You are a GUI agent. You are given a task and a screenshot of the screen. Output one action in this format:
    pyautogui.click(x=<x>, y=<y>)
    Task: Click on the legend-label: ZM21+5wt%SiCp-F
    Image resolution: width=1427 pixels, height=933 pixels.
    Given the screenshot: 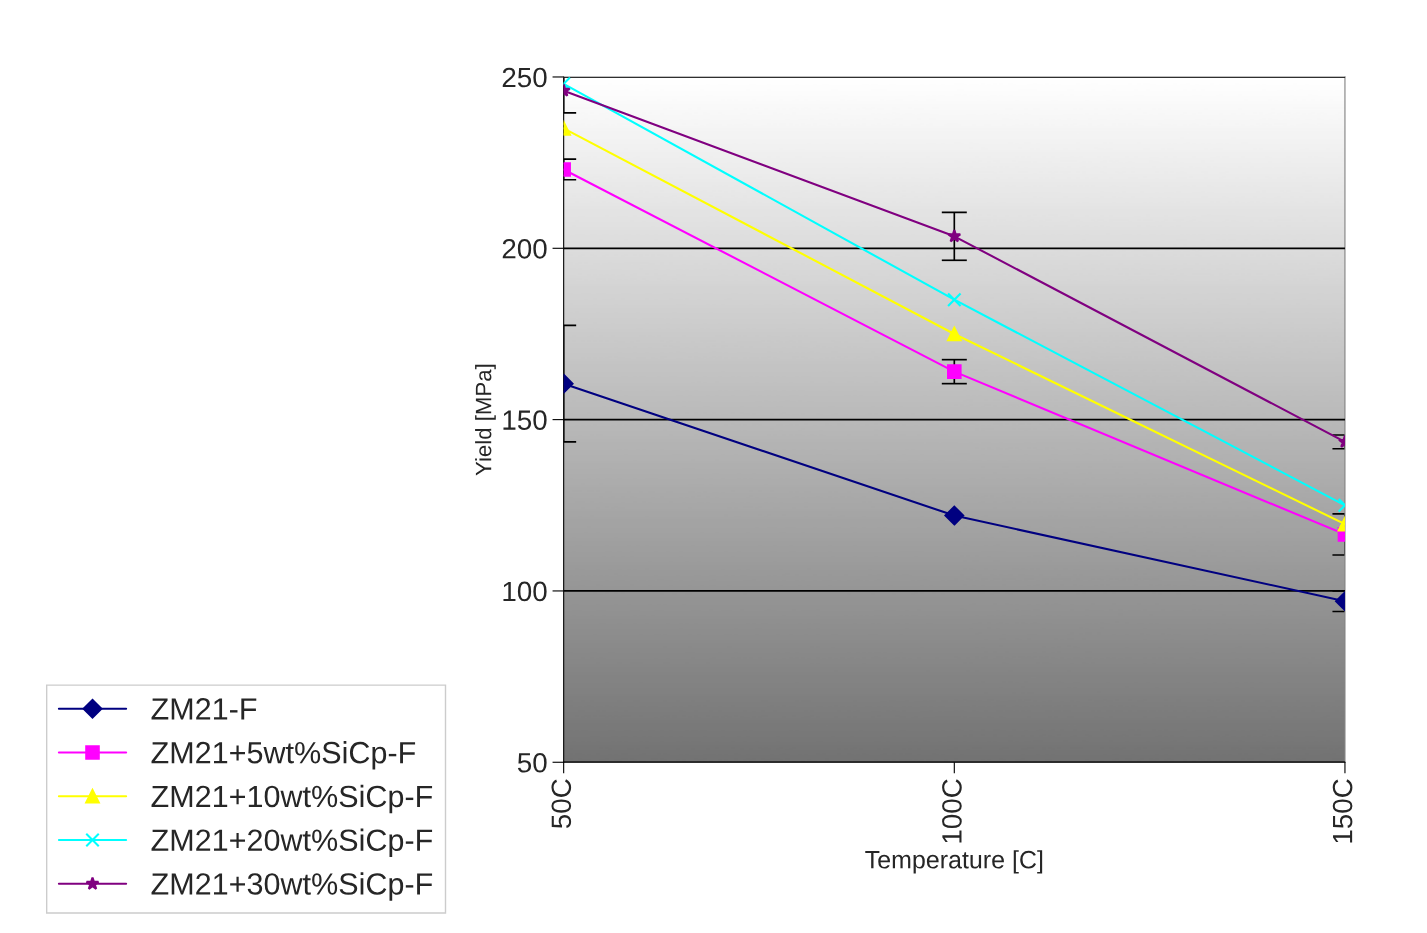 What is the action you would take?
    pyautogui.click(x=283, y=755)
    